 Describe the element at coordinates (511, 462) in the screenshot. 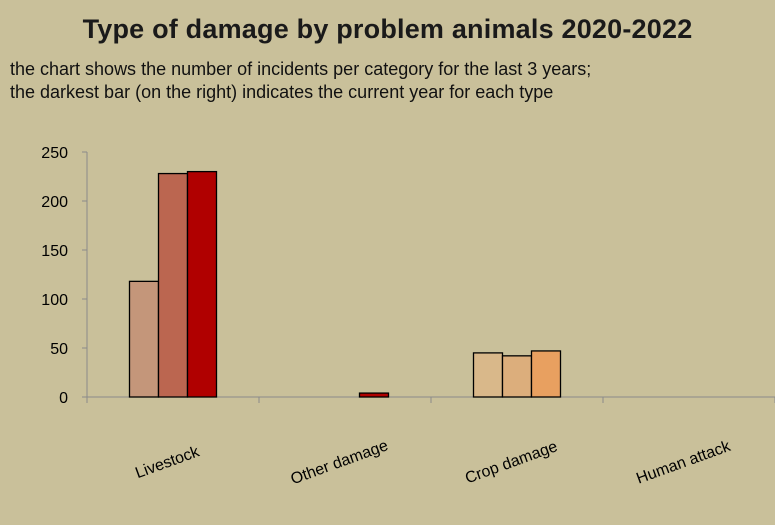

I see `x-category-label: Crop damage` at that location.